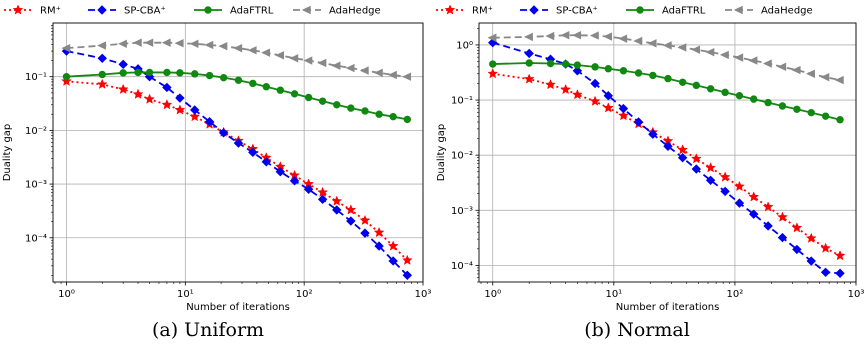  I want to click on y-tick-label: 10⁻³, so click(462, 211).